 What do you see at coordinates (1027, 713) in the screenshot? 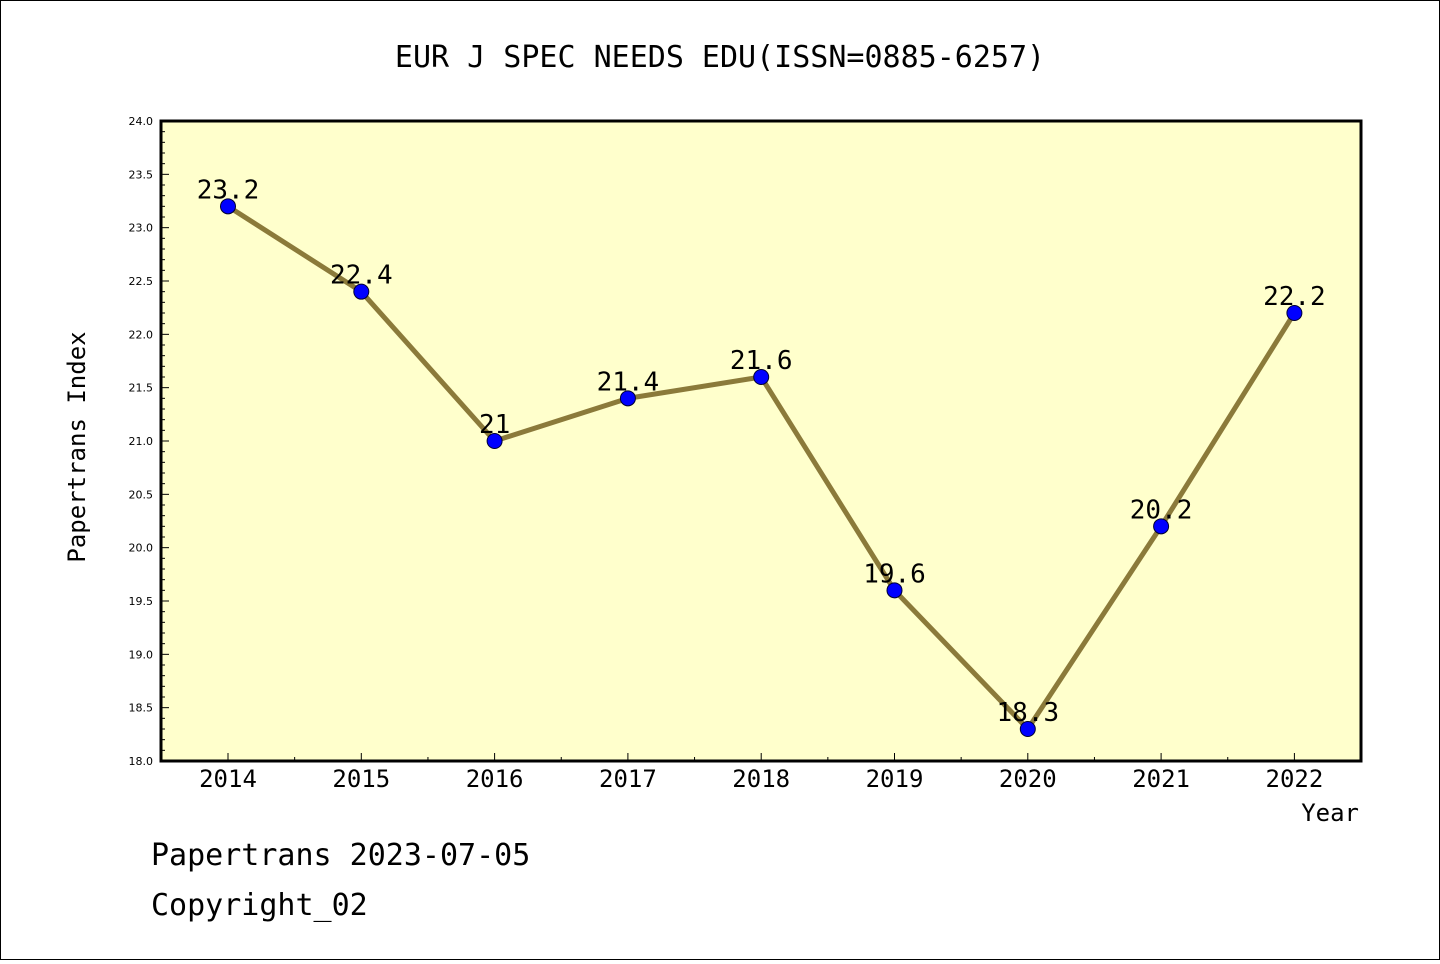
I see `data-label: 18.3` at bounding box center [1027, 713].